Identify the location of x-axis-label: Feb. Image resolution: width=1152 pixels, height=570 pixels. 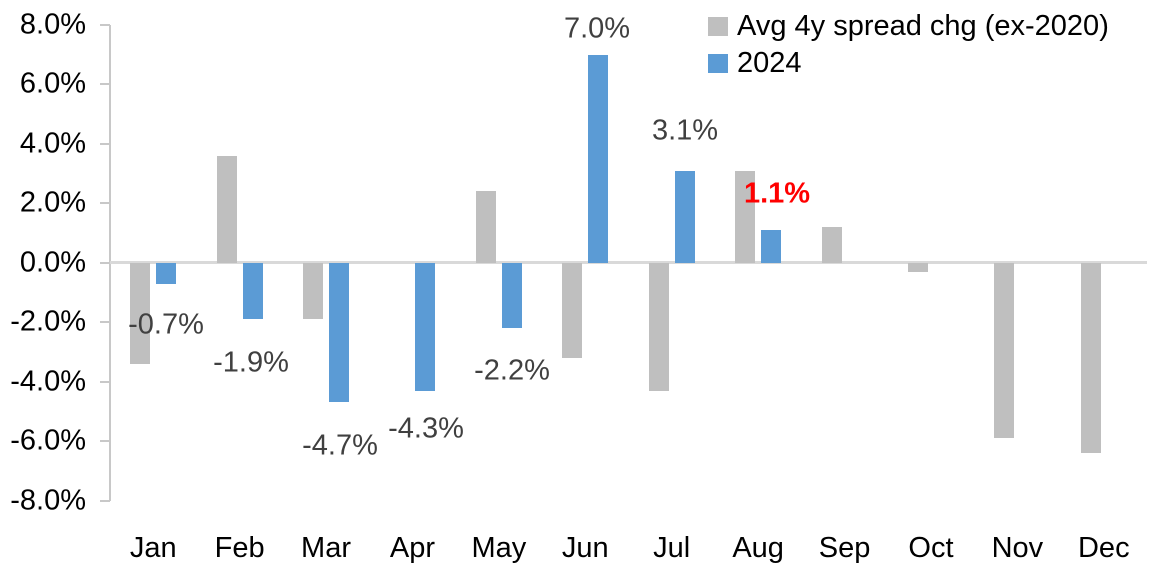
(239, 548).